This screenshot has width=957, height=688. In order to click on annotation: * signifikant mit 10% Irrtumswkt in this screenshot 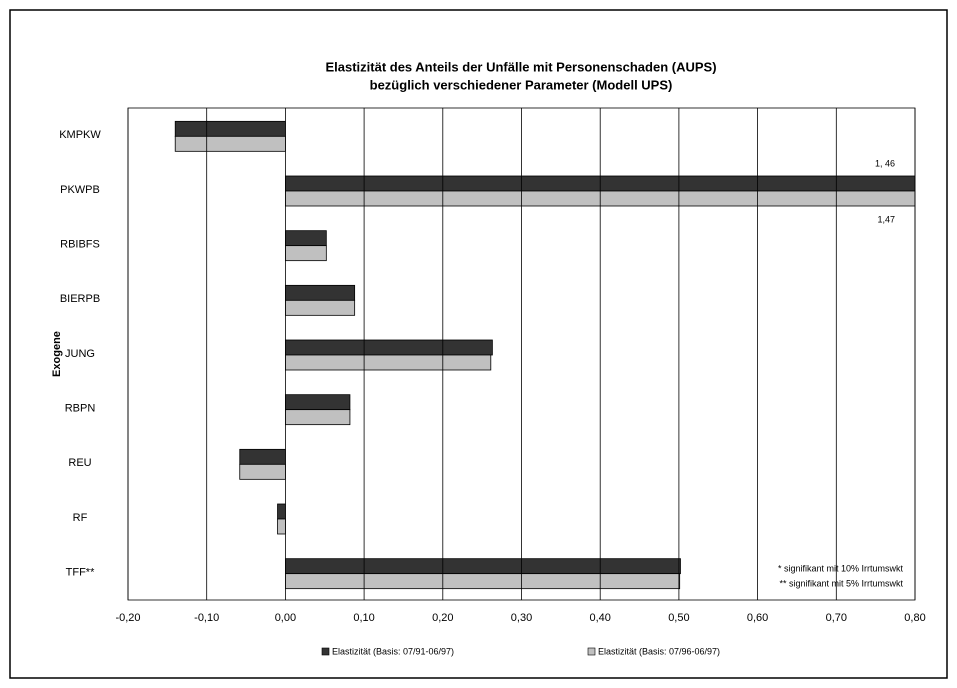, I will do `click(841, 568)`.